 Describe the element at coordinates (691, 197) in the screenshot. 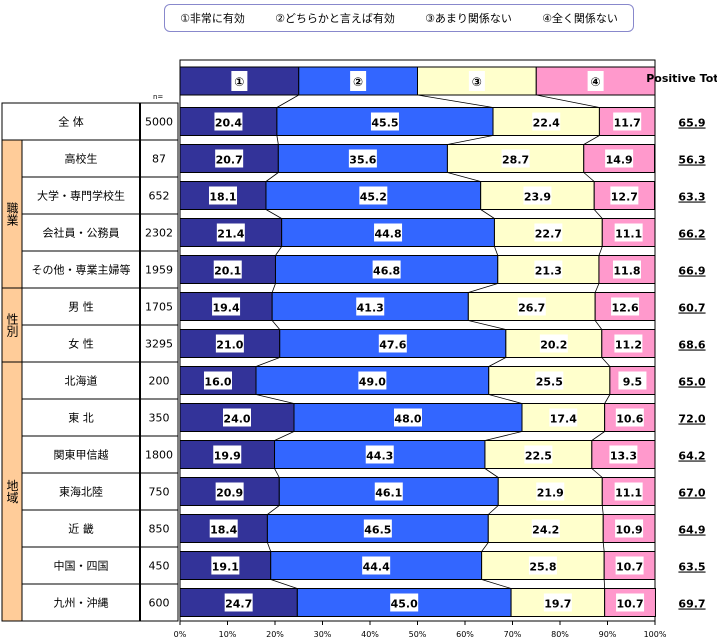

I see `positive-total-value: 63.3` at that location.